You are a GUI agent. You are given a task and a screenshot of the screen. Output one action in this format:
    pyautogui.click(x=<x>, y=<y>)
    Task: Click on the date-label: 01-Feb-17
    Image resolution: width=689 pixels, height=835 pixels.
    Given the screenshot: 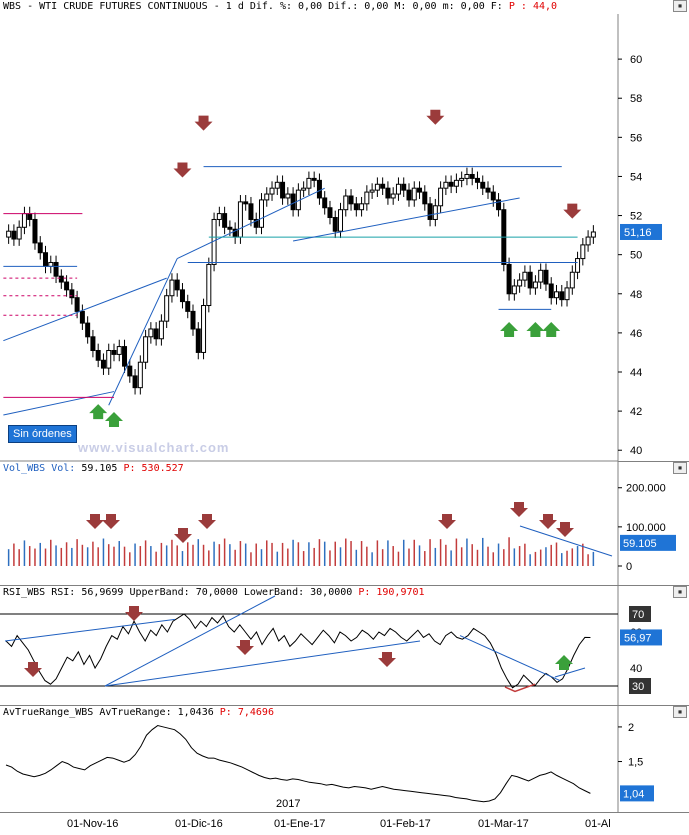 What is the action you would take?
    pyautogui.click(x=405, y=824)
    